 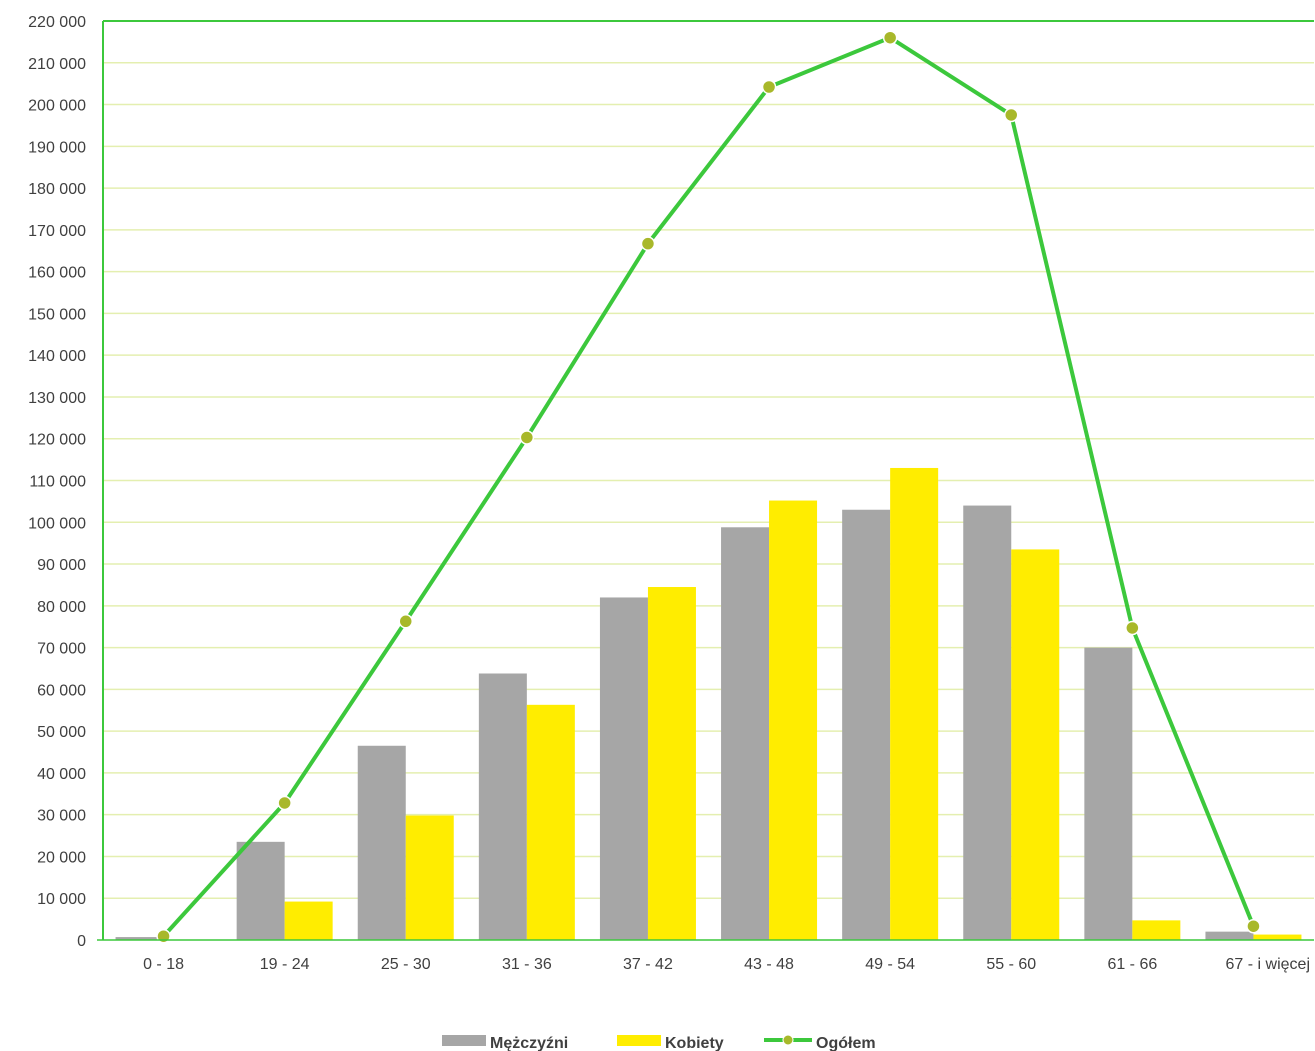 I want to click on x-tick-label: 49 - 54, so click(x=890, y=964).